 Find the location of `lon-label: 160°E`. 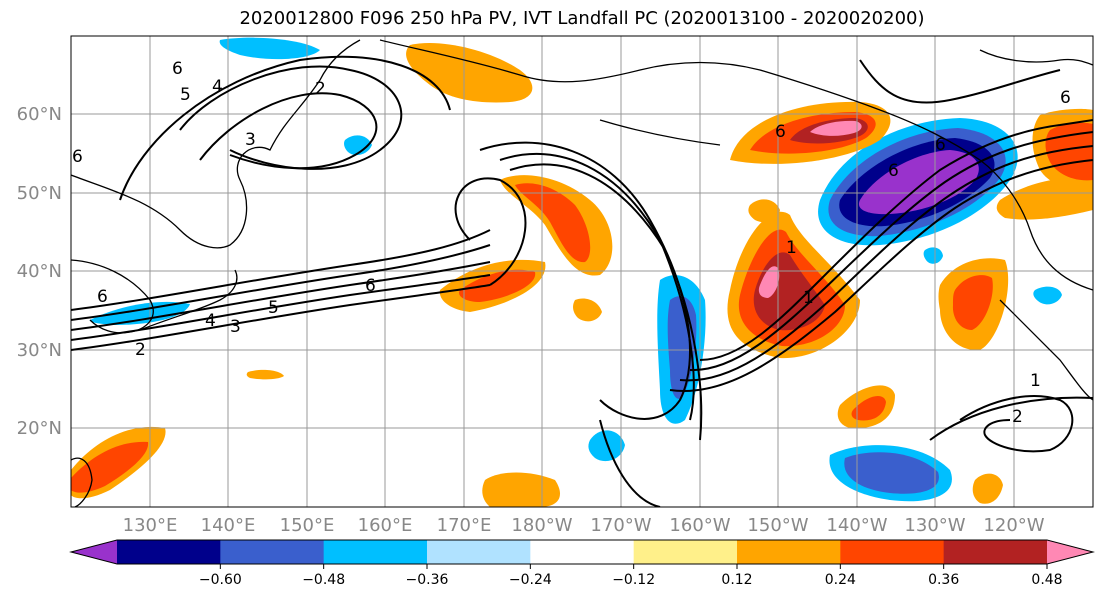

lon-label: 160°E is located at coordinates (385, 525).